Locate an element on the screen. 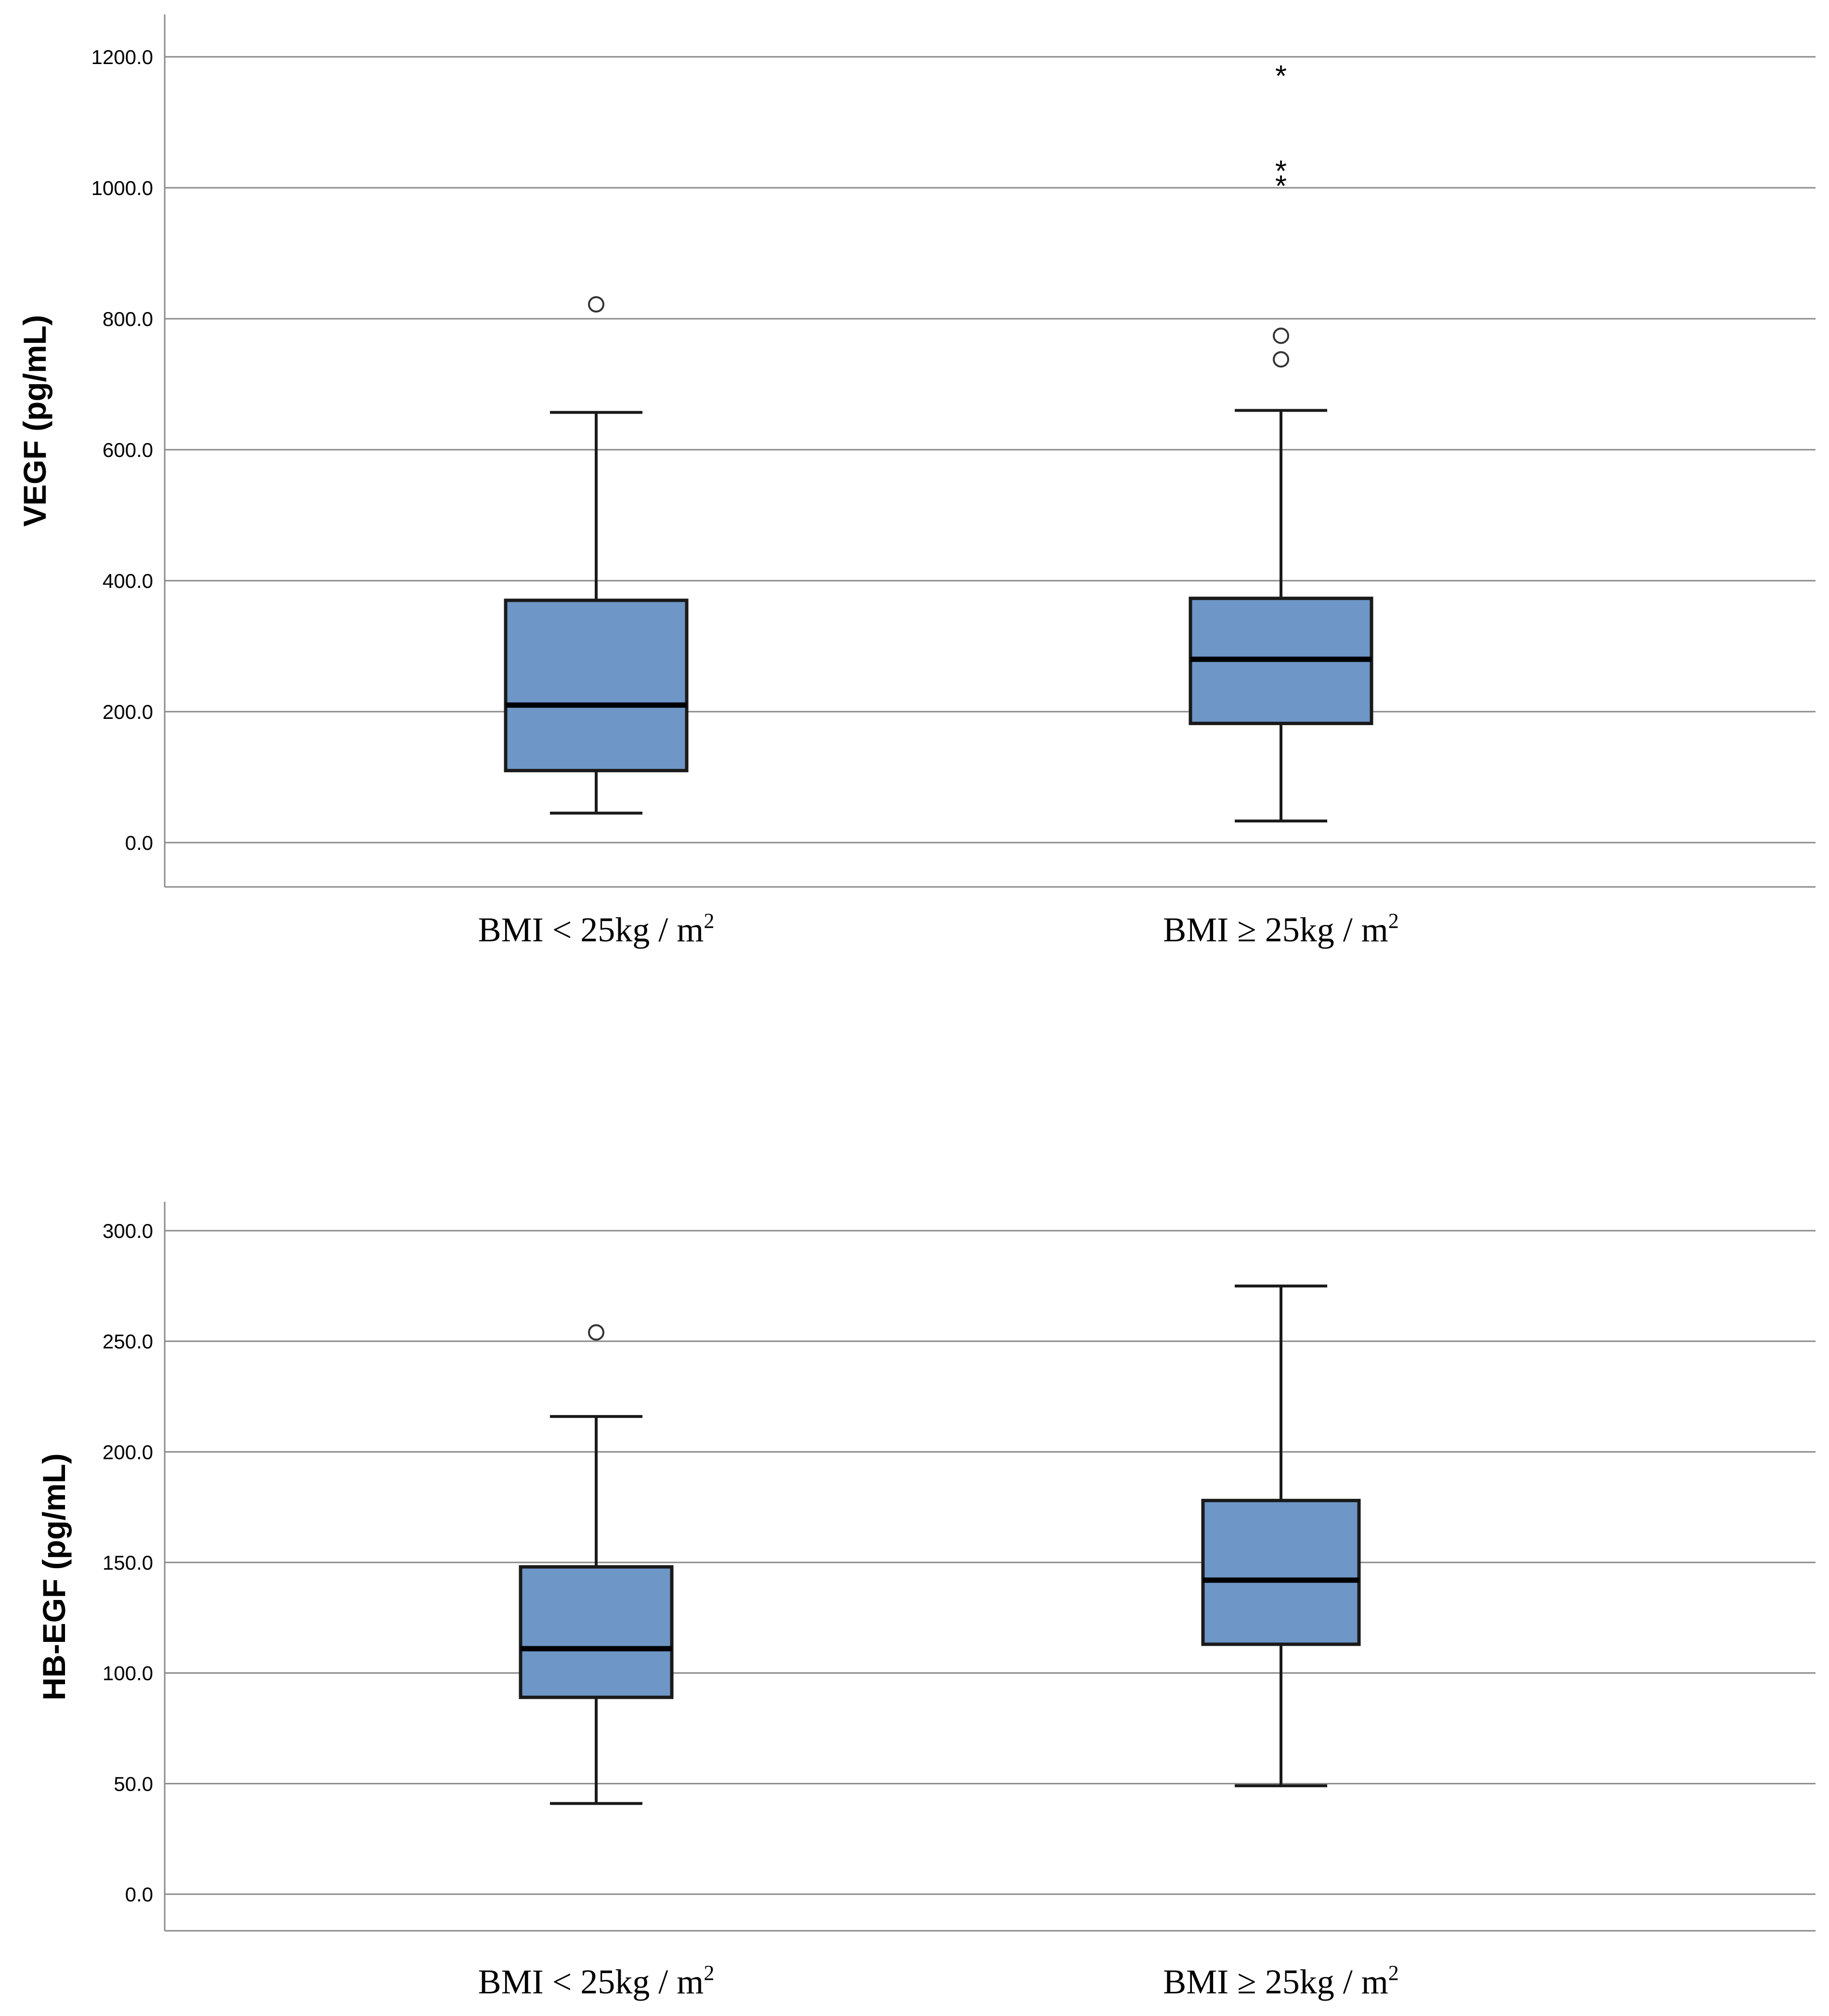 This screenshot has width=1829, height=2016. box-2: *** is located at coordinates (1281, 441).